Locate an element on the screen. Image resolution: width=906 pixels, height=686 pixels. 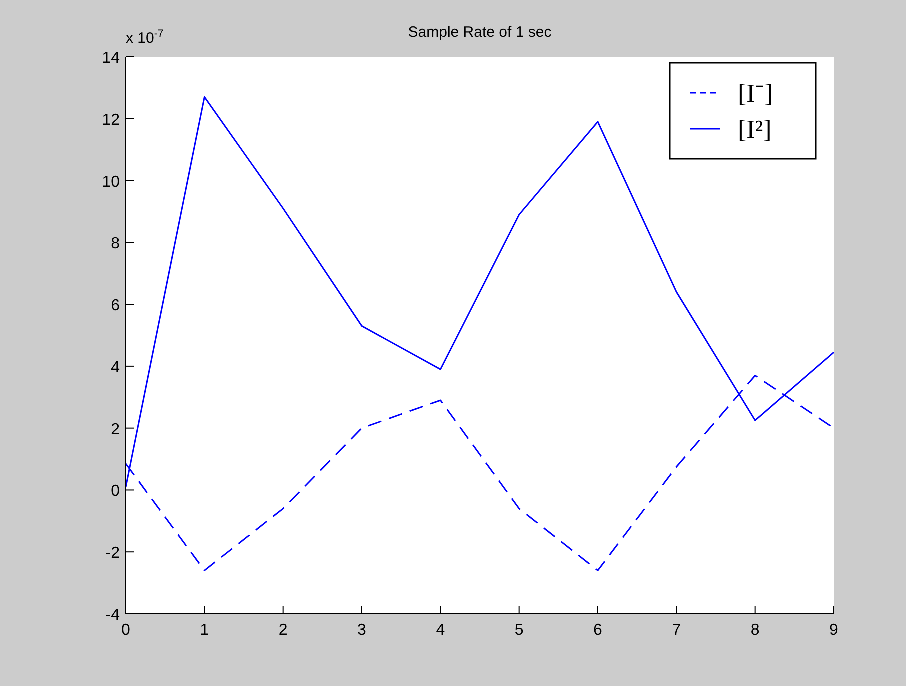
legend-label: [I²] is located at coordinates (755, 129).